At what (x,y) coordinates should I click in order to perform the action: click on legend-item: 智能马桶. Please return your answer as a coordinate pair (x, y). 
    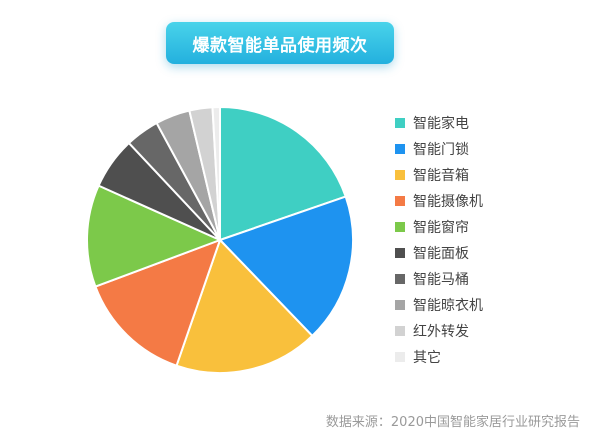
    Looking at the image, I should click on (439, 279).